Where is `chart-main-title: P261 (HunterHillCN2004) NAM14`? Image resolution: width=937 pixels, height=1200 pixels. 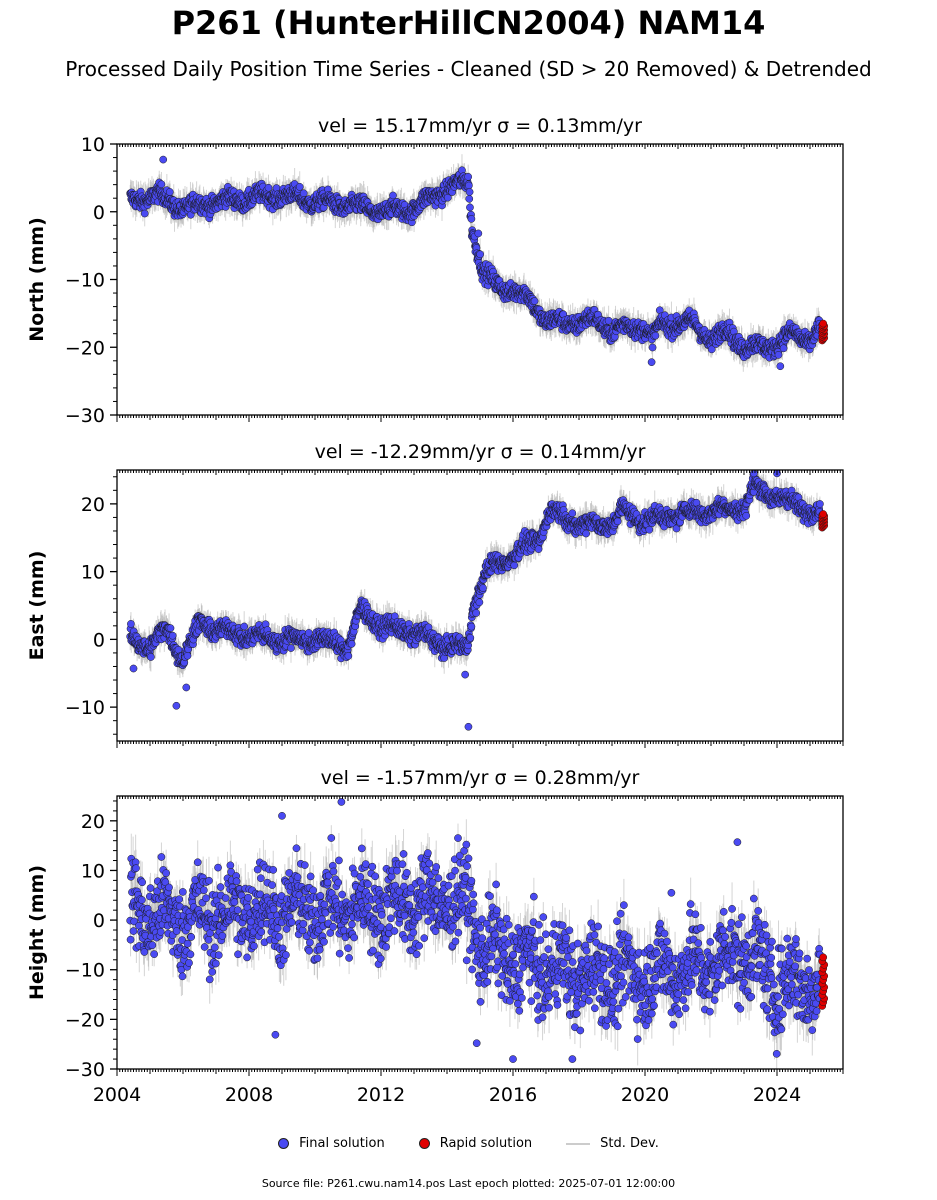
chart-main-title: P261 (HunterHillCN2004) NAM14 is located at coordinates (468, 23).